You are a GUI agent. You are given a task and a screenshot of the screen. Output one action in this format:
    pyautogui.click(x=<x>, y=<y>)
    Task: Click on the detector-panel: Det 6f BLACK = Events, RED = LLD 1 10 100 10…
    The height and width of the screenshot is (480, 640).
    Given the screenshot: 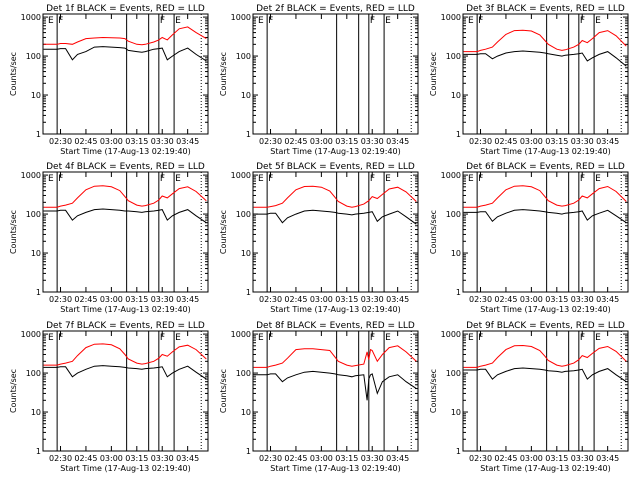 What is the action you would take?
    pyautogui.click(x=529, y=238)
    